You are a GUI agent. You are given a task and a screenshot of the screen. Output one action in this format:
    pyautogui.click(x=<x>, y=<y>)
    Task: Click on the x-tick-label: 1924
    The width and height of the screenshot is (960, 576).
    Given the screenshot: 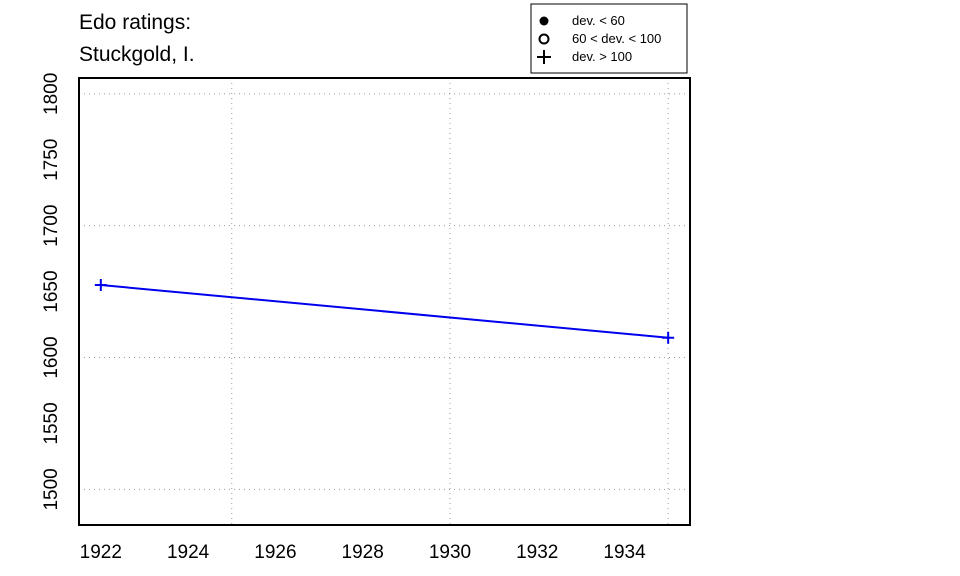 What is the action you would take?
    pyautogui.click(x=188, y=552)
    